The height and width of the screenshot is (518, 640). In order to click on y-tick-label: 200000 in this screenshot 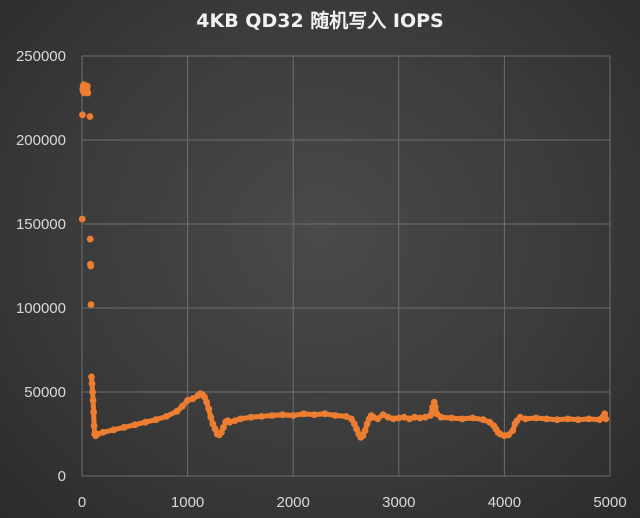, I will do `click(41, 140)`.